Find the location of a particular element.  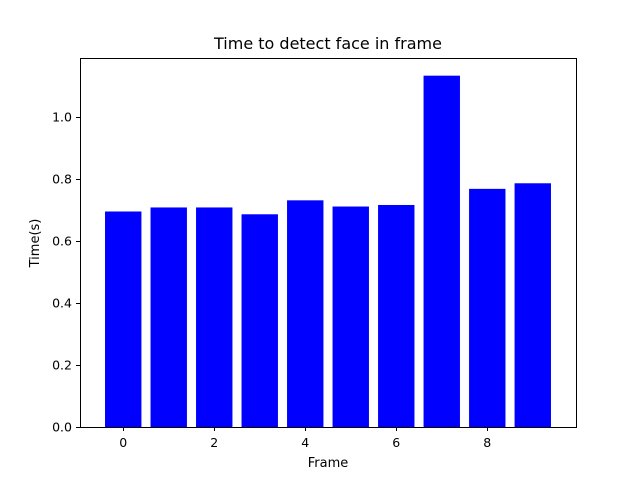

y-tick-label: 1.0 is located at coordinates (62, 116).